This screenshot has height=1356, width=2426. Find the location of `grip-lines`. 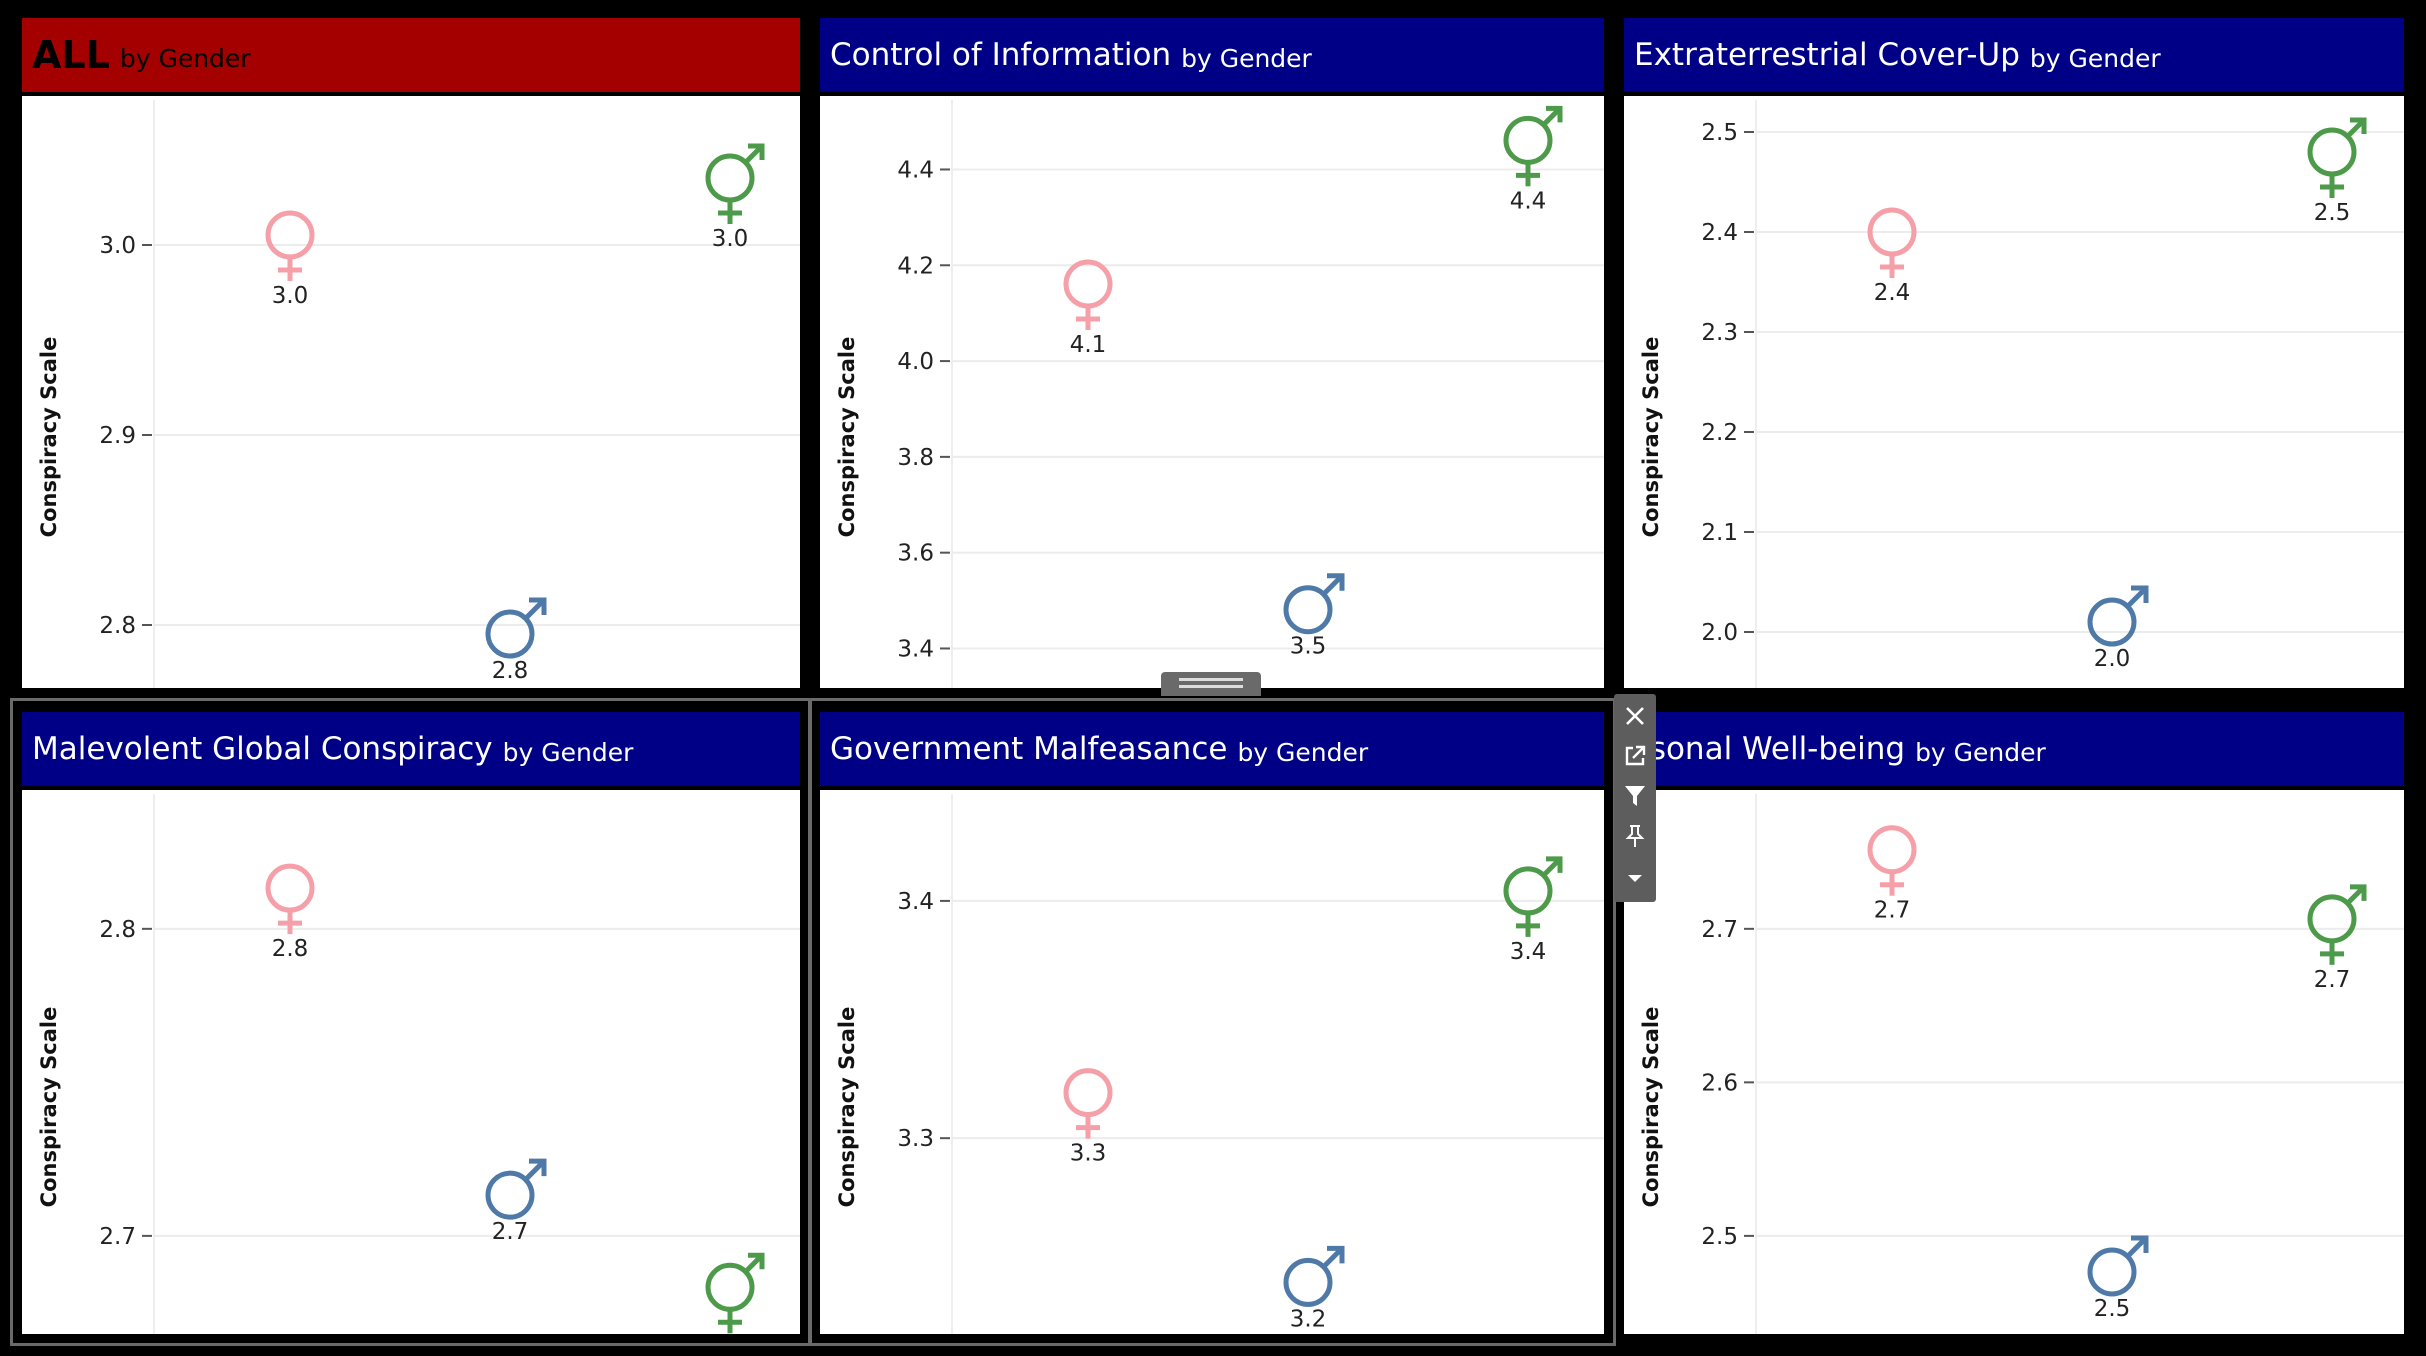

grip-lines is located at coordinates (1211, 683).